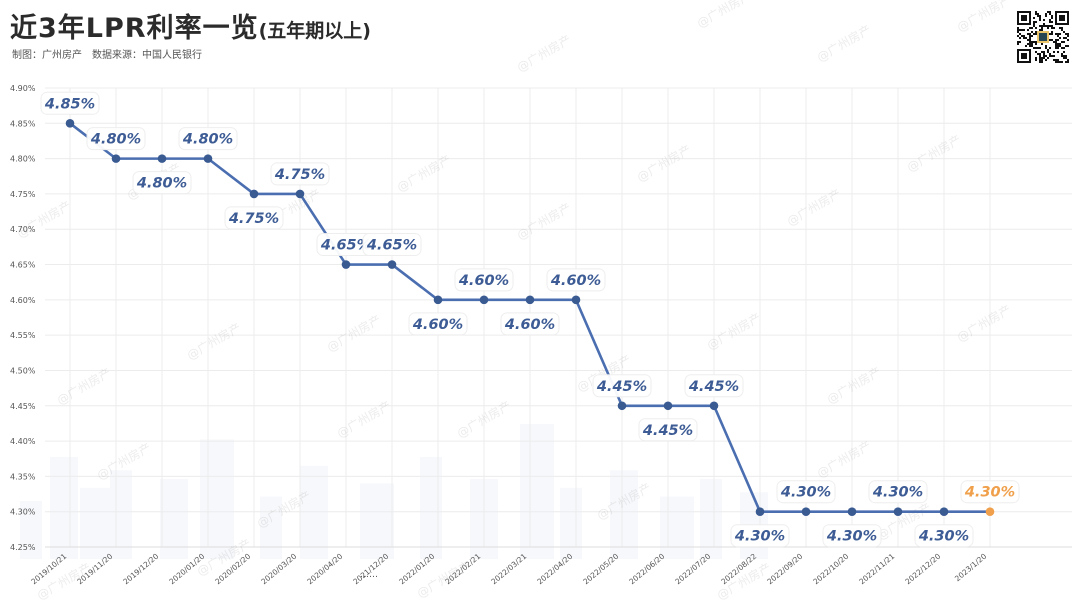 This screenshot has width=1080, height=615. What do you see at coordinates (23, 335) in the screenshot?
I see `y-tick-label: 4.55%` at bounding box center [23, 335].